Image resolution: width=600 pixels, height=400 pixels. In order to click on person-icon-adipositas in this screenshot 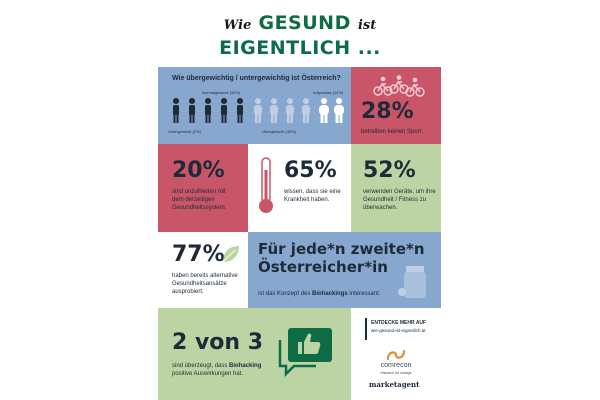, I will do `click(331, 110)`.